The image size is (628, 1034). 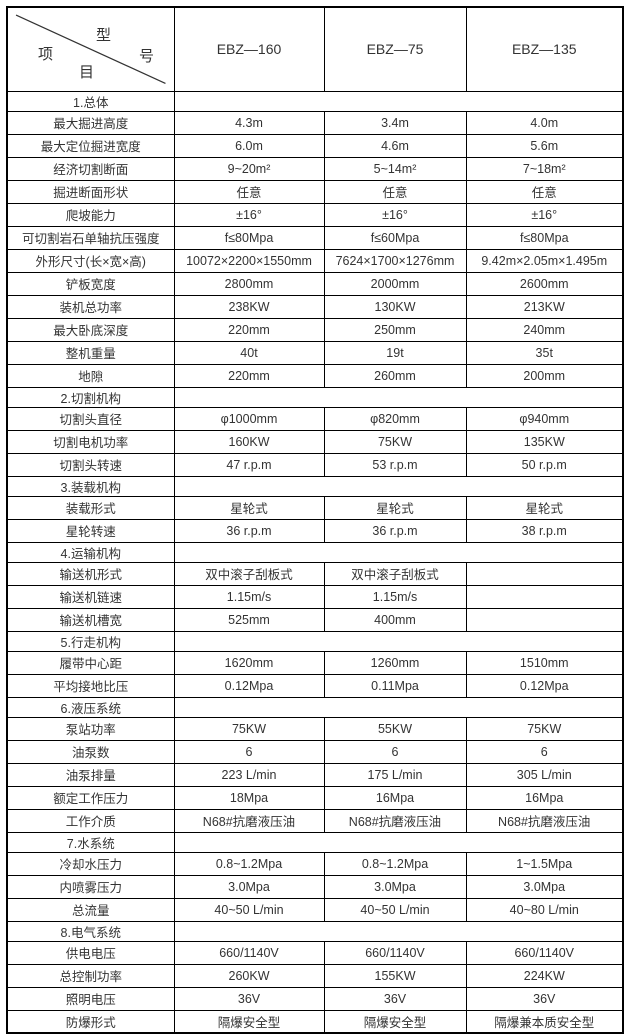 What do you see at coordinates (395, 49) in the screenshot?
I see `column-header-ebz-75: EBZ—75` at bounding box center [395, 49].